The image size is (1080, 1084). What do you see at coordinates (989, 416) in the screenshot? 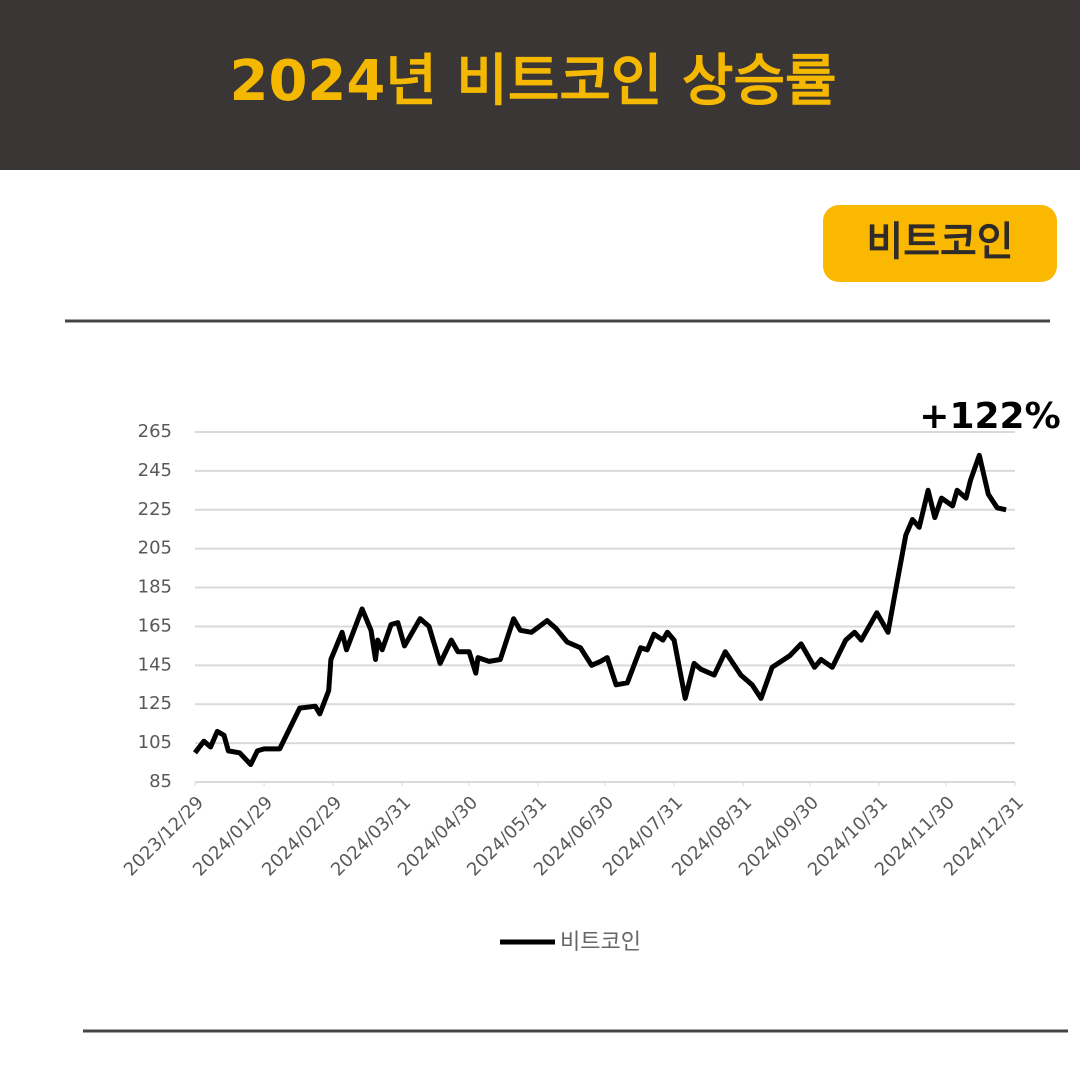
I see `annotation: +122%` at bounding box center [989, 416].